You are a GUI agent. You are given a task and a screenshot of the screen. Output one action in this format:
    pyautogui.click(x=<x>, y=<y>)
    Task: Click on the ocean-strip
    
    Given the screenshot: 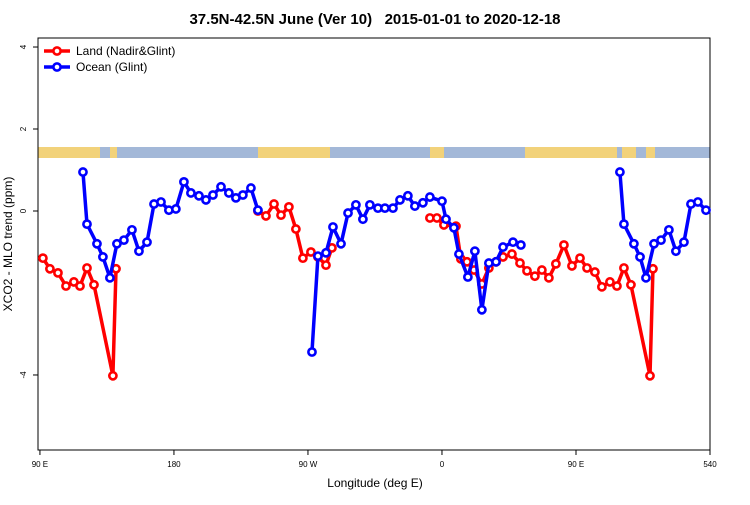 What is the action you would take?
    pyautogui.click(x=374, y=152)
    